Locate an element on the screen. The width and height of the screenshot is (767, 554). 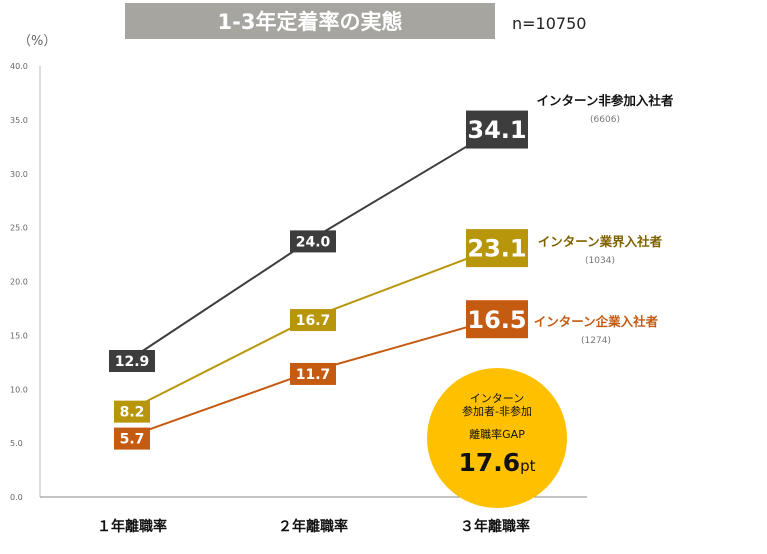
gap-line1: インターン is located at coordinates (497, 398).